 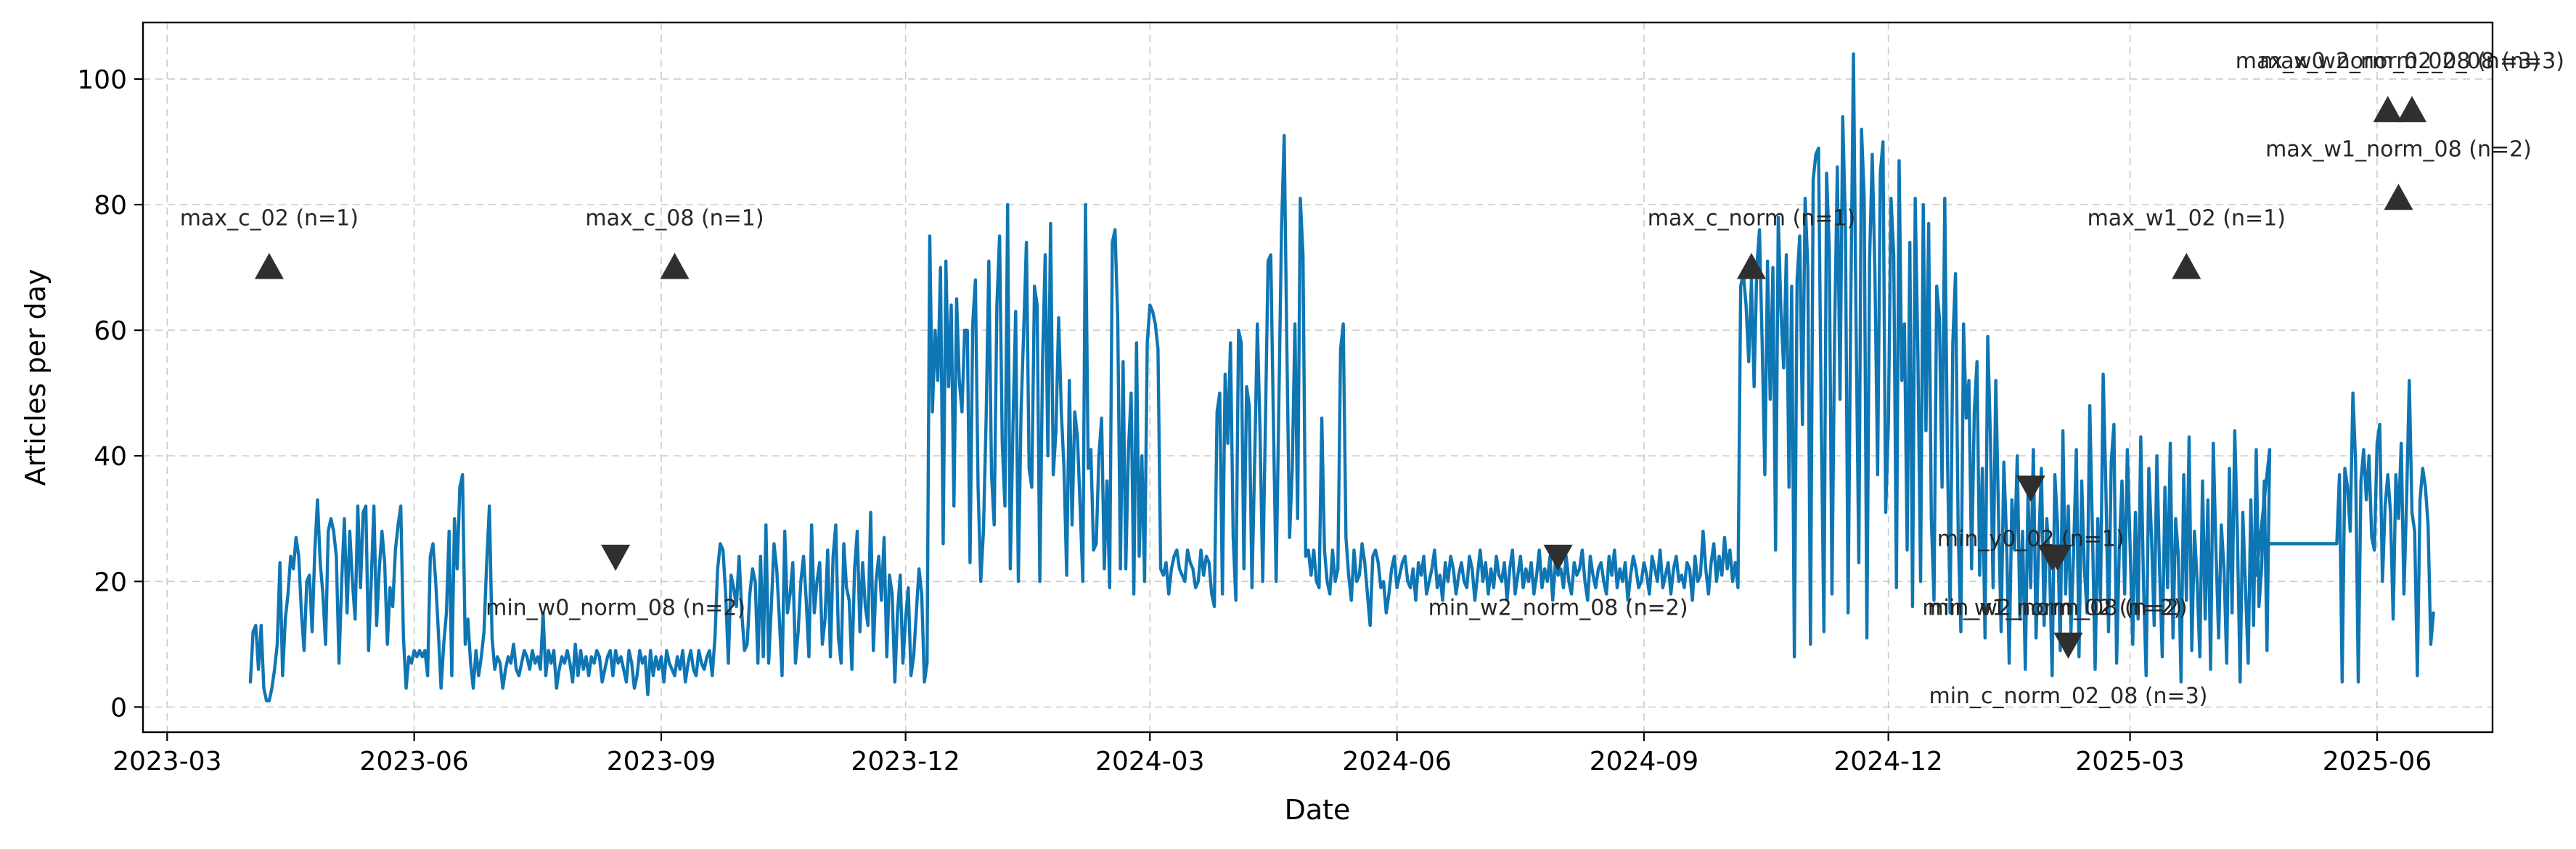 I want to click on annotation-label: max_w1_norm_08 (n=2), so click(x=2399, y=149).